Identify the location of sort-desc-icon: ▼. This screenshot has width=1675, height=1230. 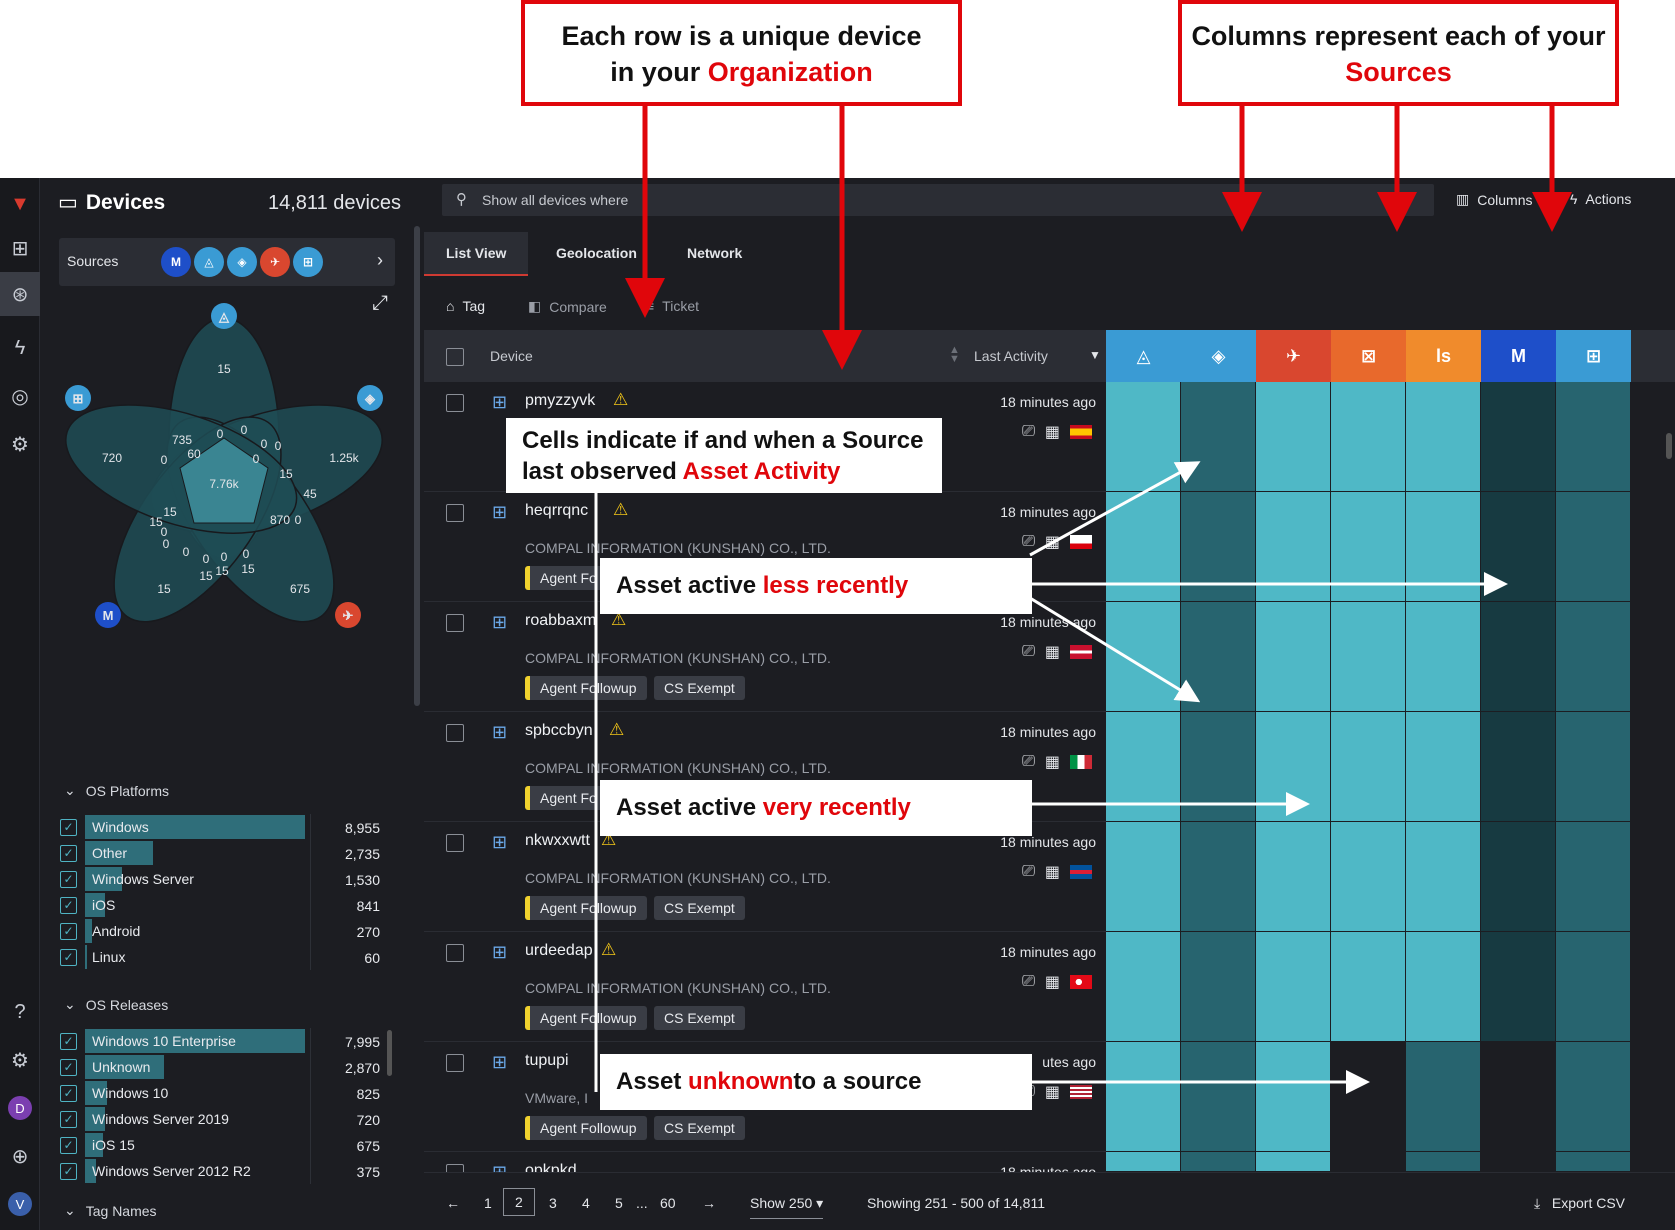
(1095, 355).